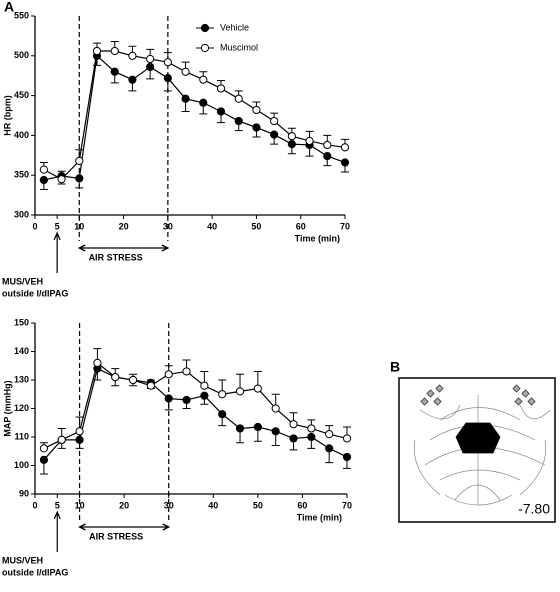 Image resolution: width=560 pixels, height=592 pixels. What do you see at coordinates (21, 55) in the screenshot?
I see `y-tick-label: 500` at bounding box center [21, 55].